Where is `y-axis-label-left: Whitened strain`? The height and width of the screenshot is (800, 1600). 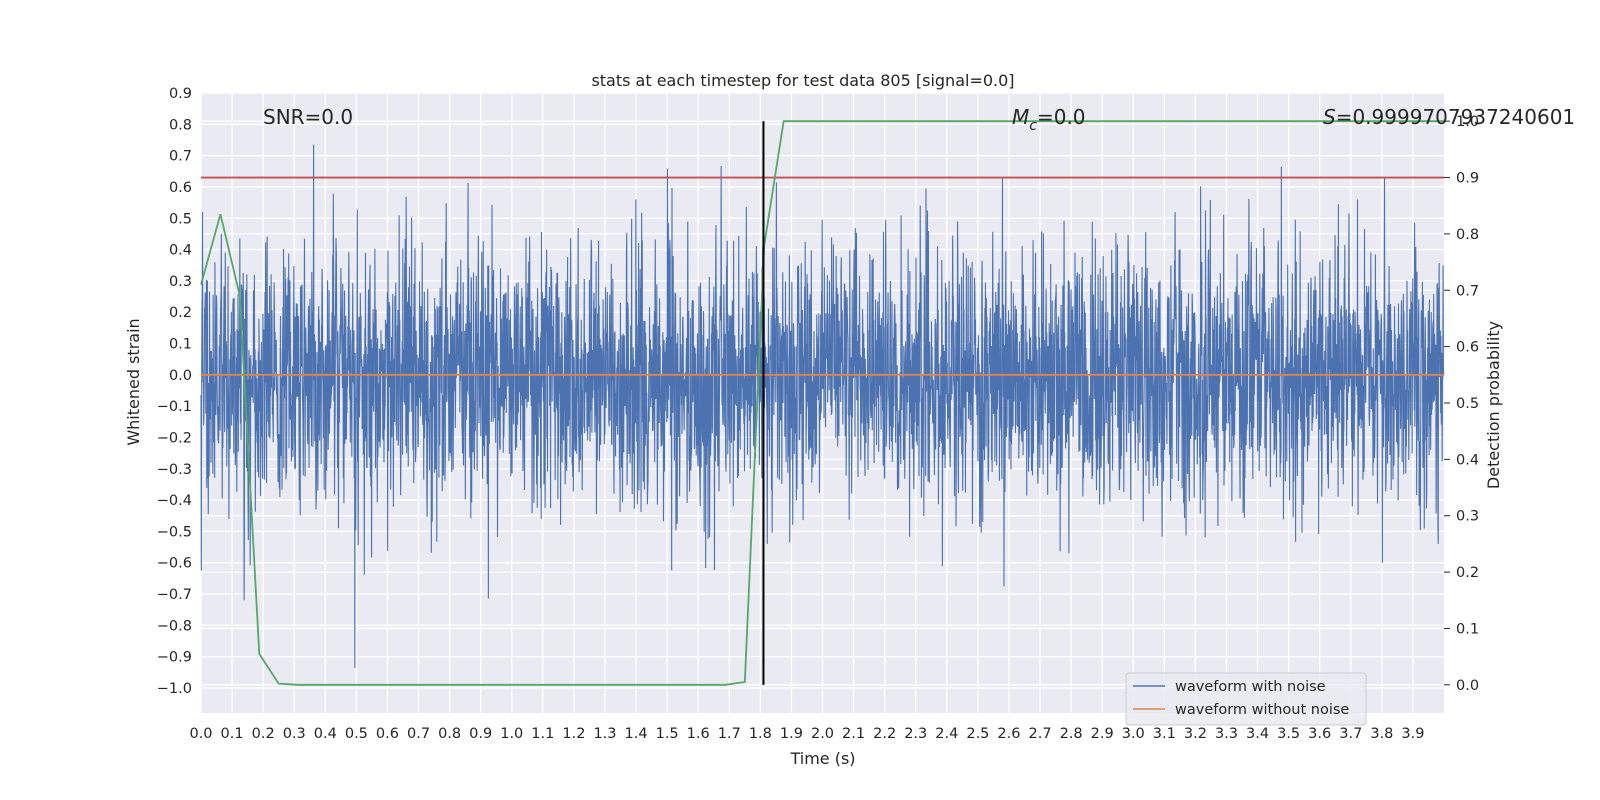 y-axis-label-left: Whitened strain is located at coordinates (133, 381).